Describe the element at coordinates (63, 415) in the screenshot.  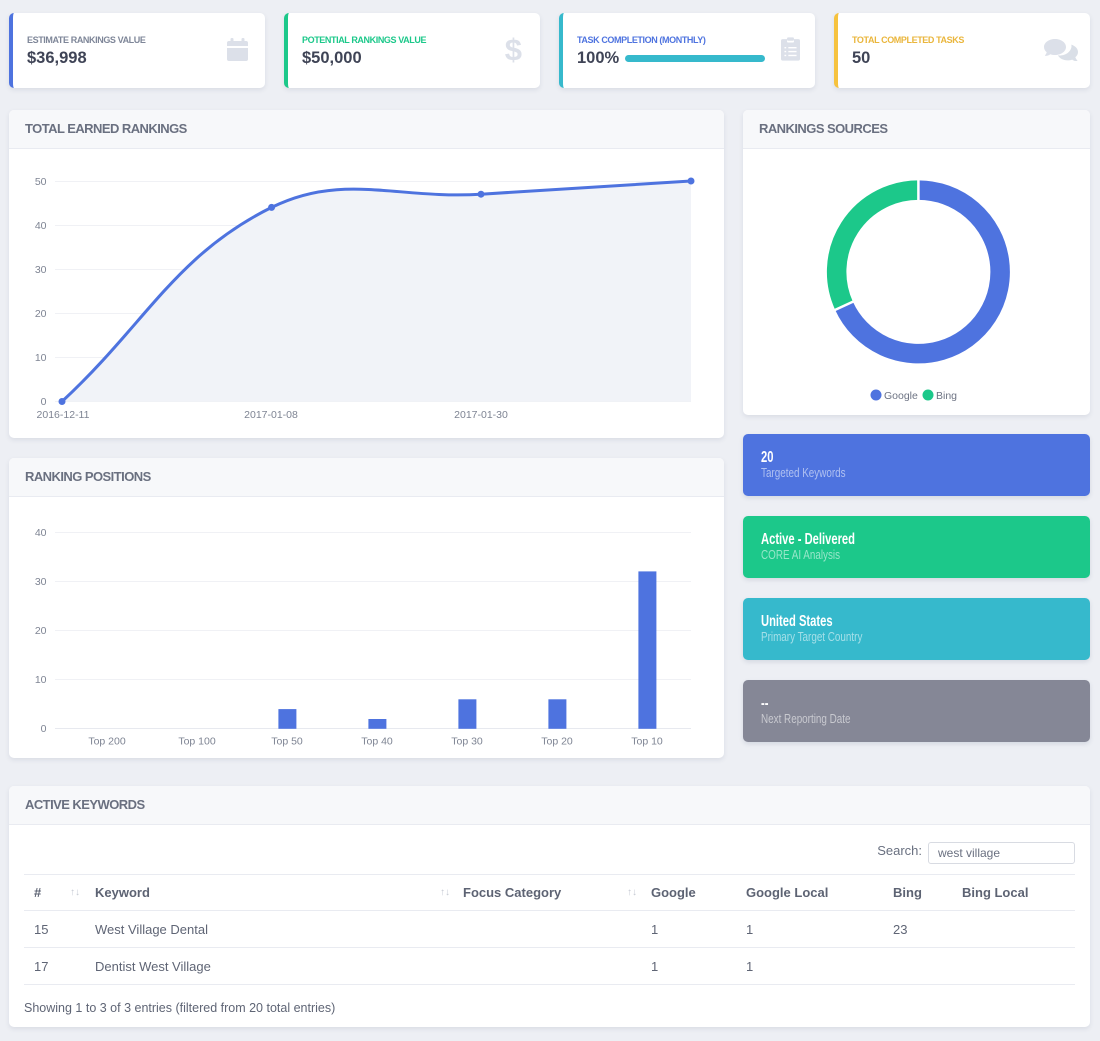
I see `svg-text: 2016-12-11` at that location.